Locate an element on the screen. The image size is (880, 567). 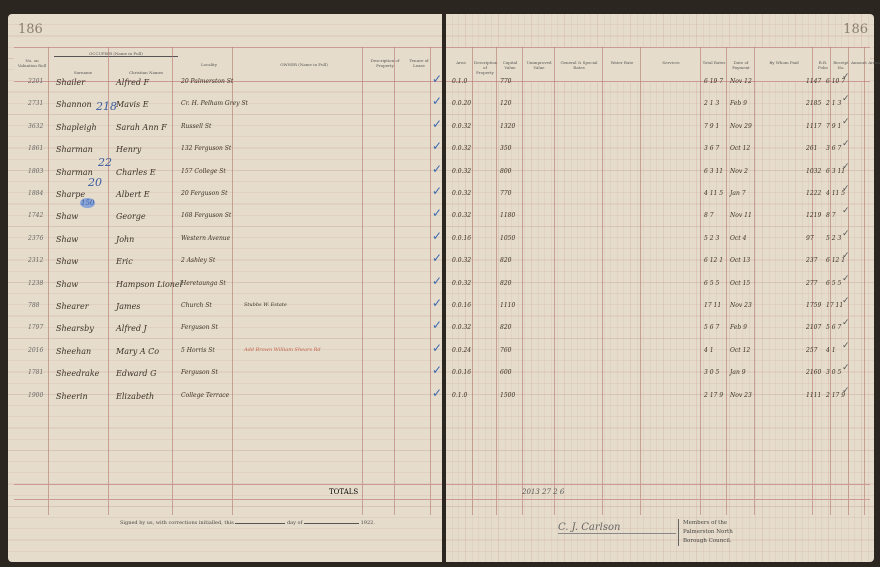
table-row: 0.0.32 820 6 12 1 Oct 13 237 6 12 1 ✓ is located at coordinates (658, 262).